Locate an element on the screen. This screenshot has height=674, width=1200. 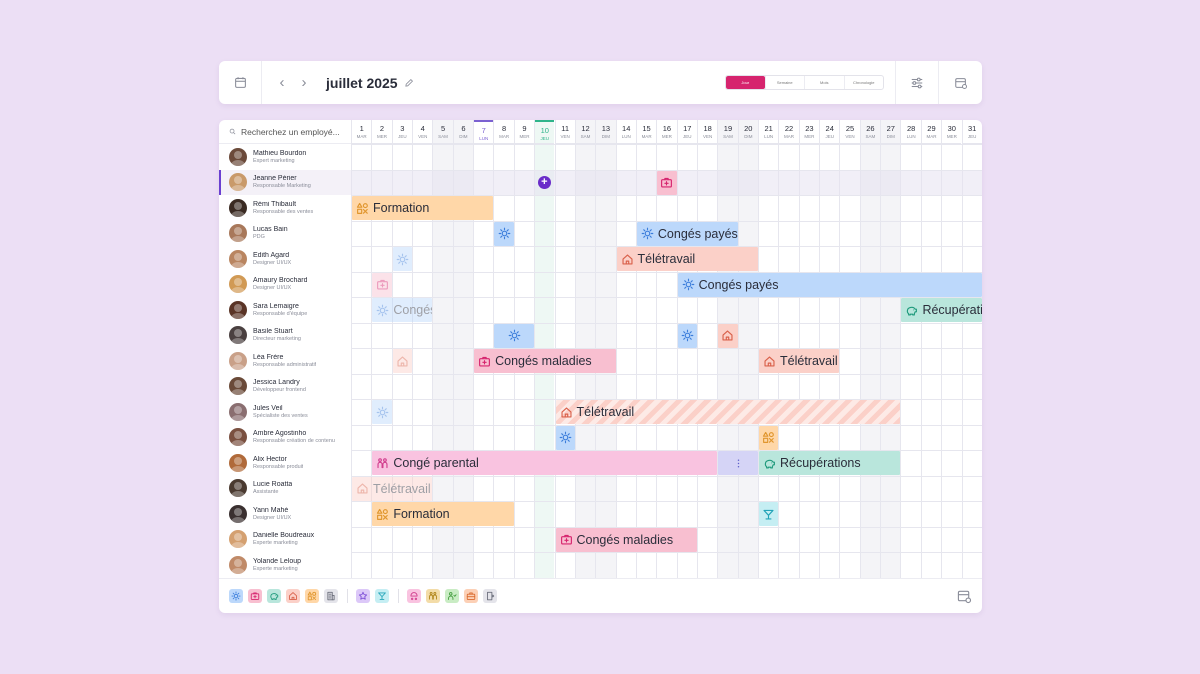
employee-row: Lucie Roatta Assistante is located at coordinates (285, 489).